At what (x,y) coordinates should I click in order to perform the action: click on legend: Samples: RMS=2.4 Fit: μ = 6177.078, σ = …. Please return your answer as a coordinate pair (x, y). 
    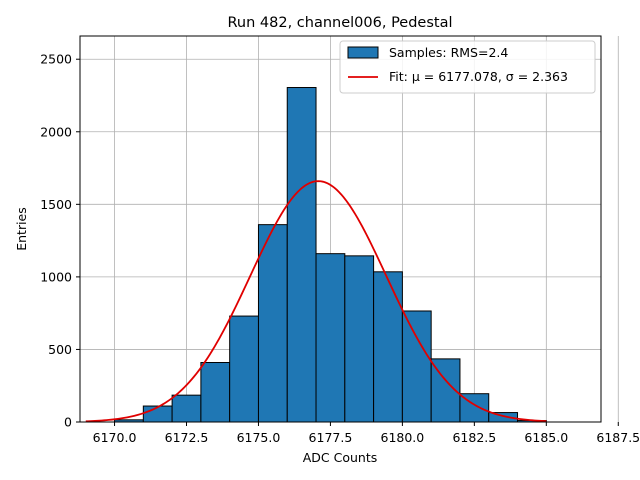
    Looking at the image, I should click on (467, 67).